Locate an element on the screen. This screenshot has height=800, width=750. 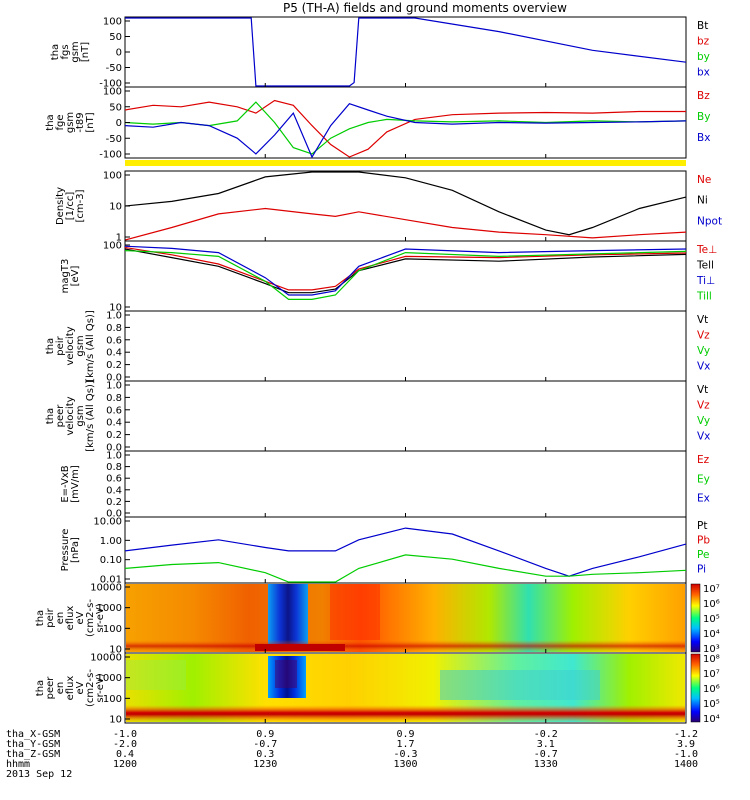
series-line-bx is located at coordinates (406, 52).